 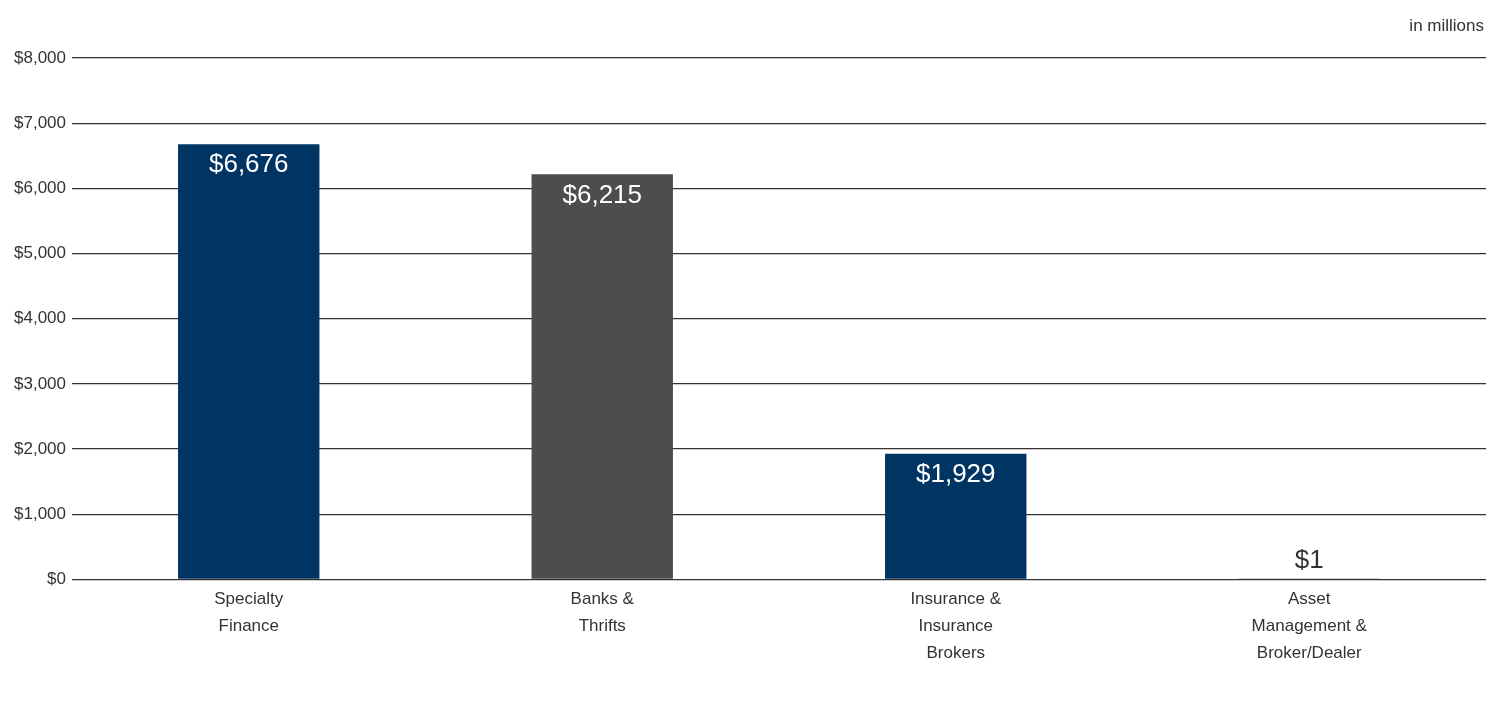 I want to click on y-tick-label: $2,000, so click(x=40, y=448).